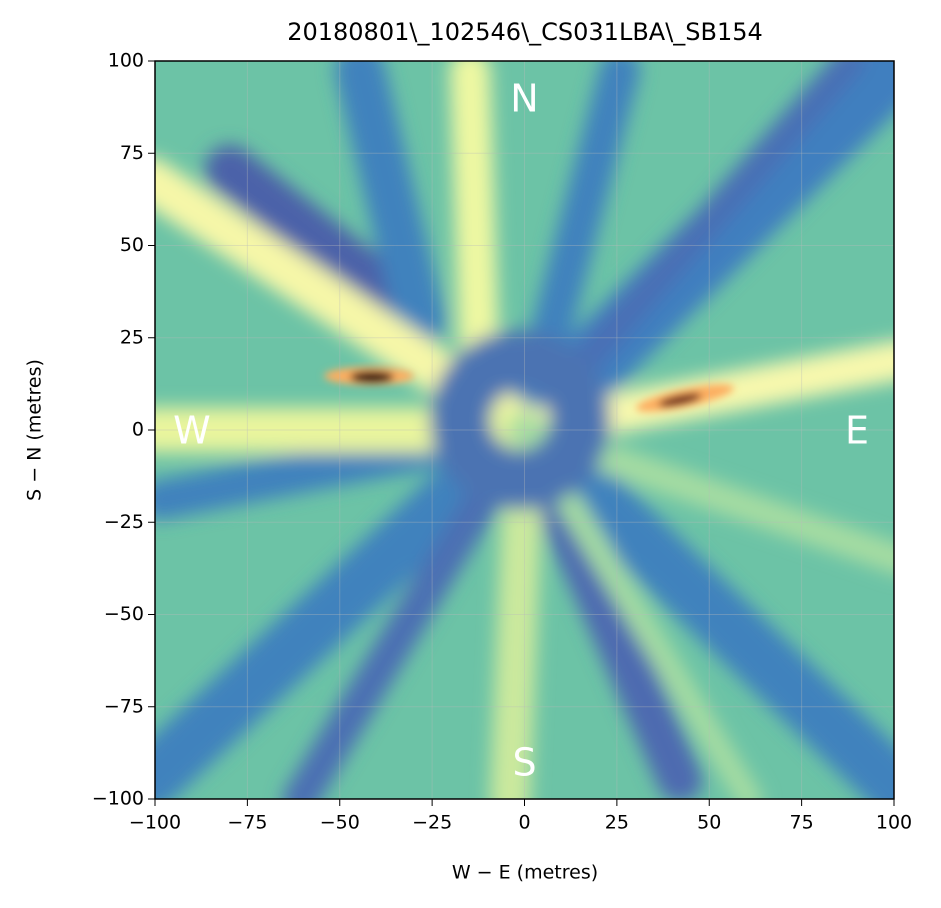 Image resolution: width=941 pixels, height=908 pixels. What do you see at coordinates (118, 799) in the screenshot?
I see `y-tick-label: −100` at bounding box center [118, 799].